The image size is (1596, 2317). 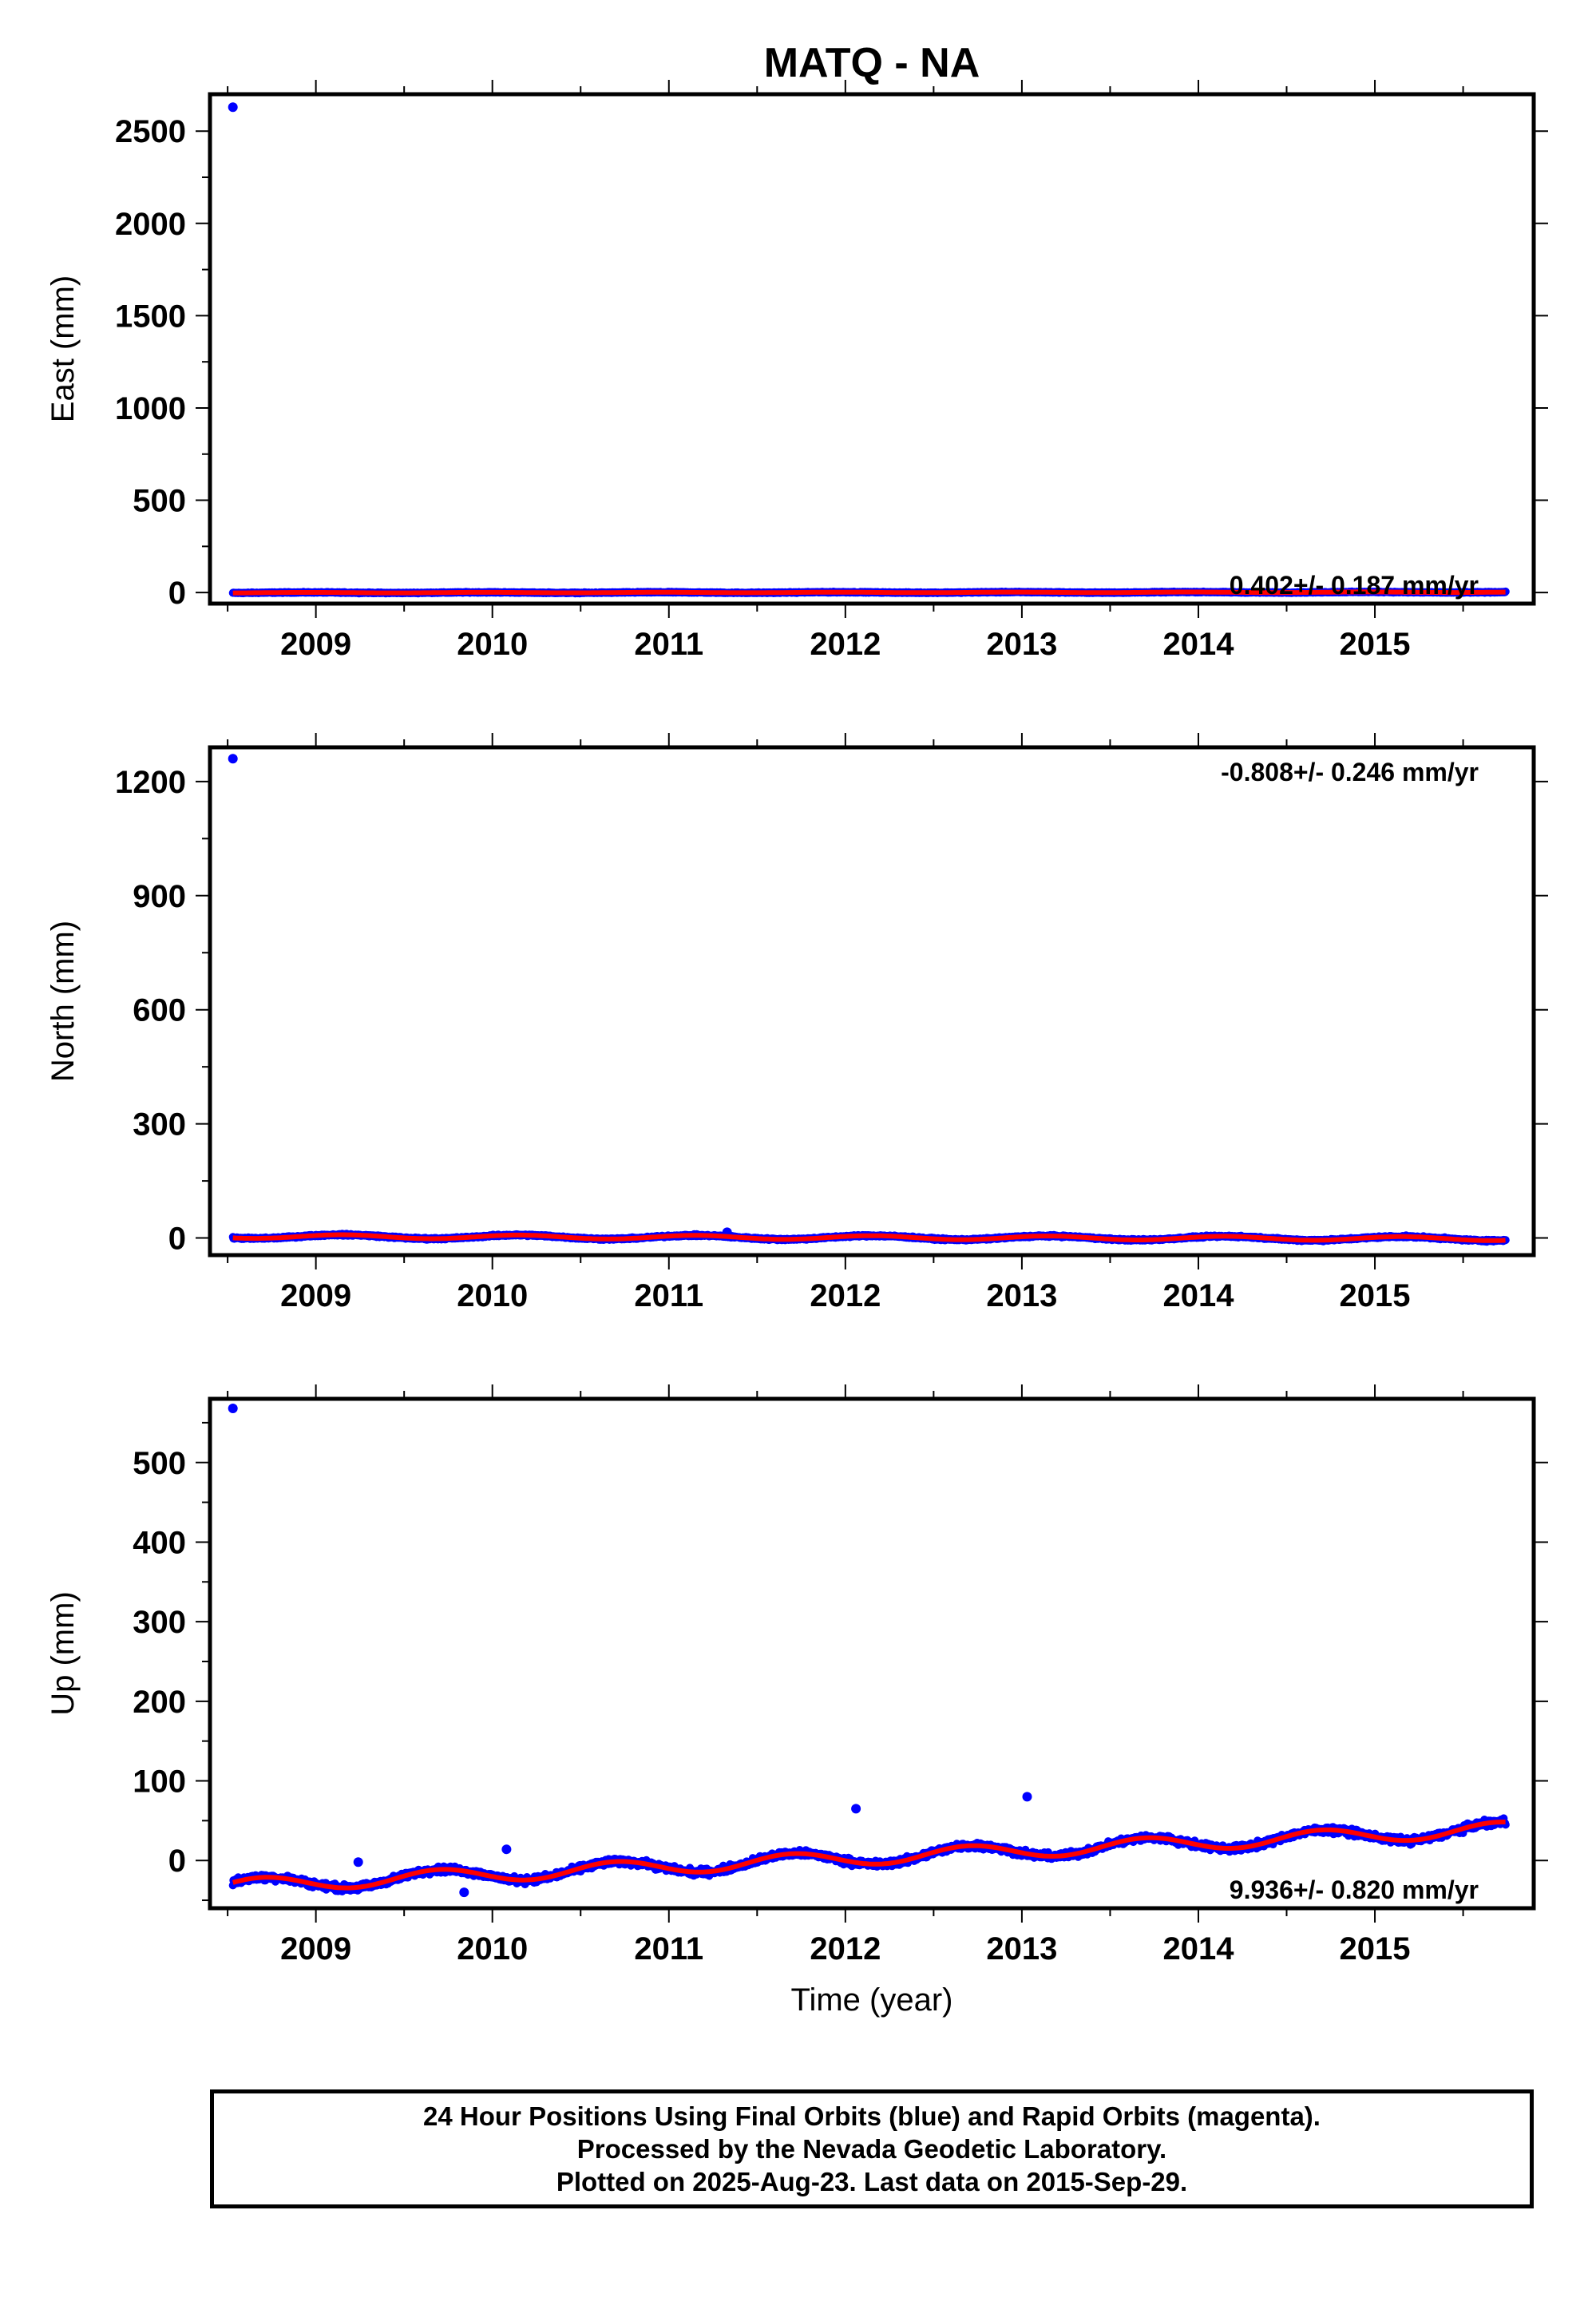 I want to click on outlier-point, so click(x=233, y=107).